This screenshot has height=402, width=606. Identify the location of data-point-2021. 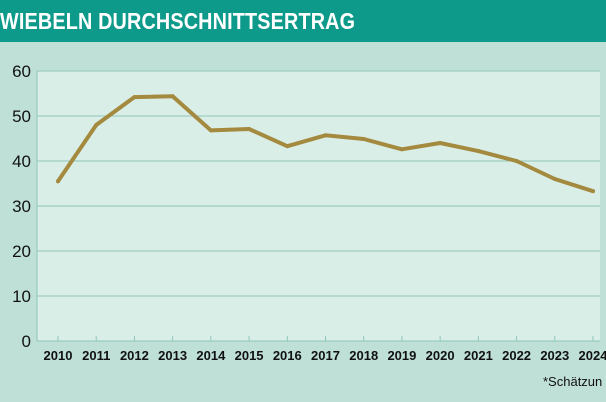
(478, 151).